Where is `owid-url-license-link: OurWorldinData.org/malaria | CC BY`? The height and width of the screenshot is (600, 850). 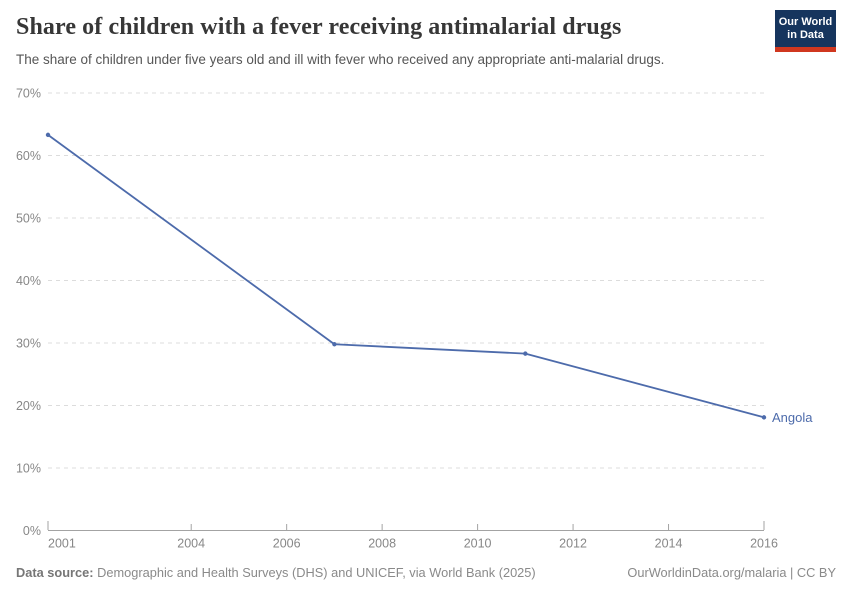
owid-url-license-link: OurWorldinData.org/malaria | CC BY is located at coordinates (731, 572).